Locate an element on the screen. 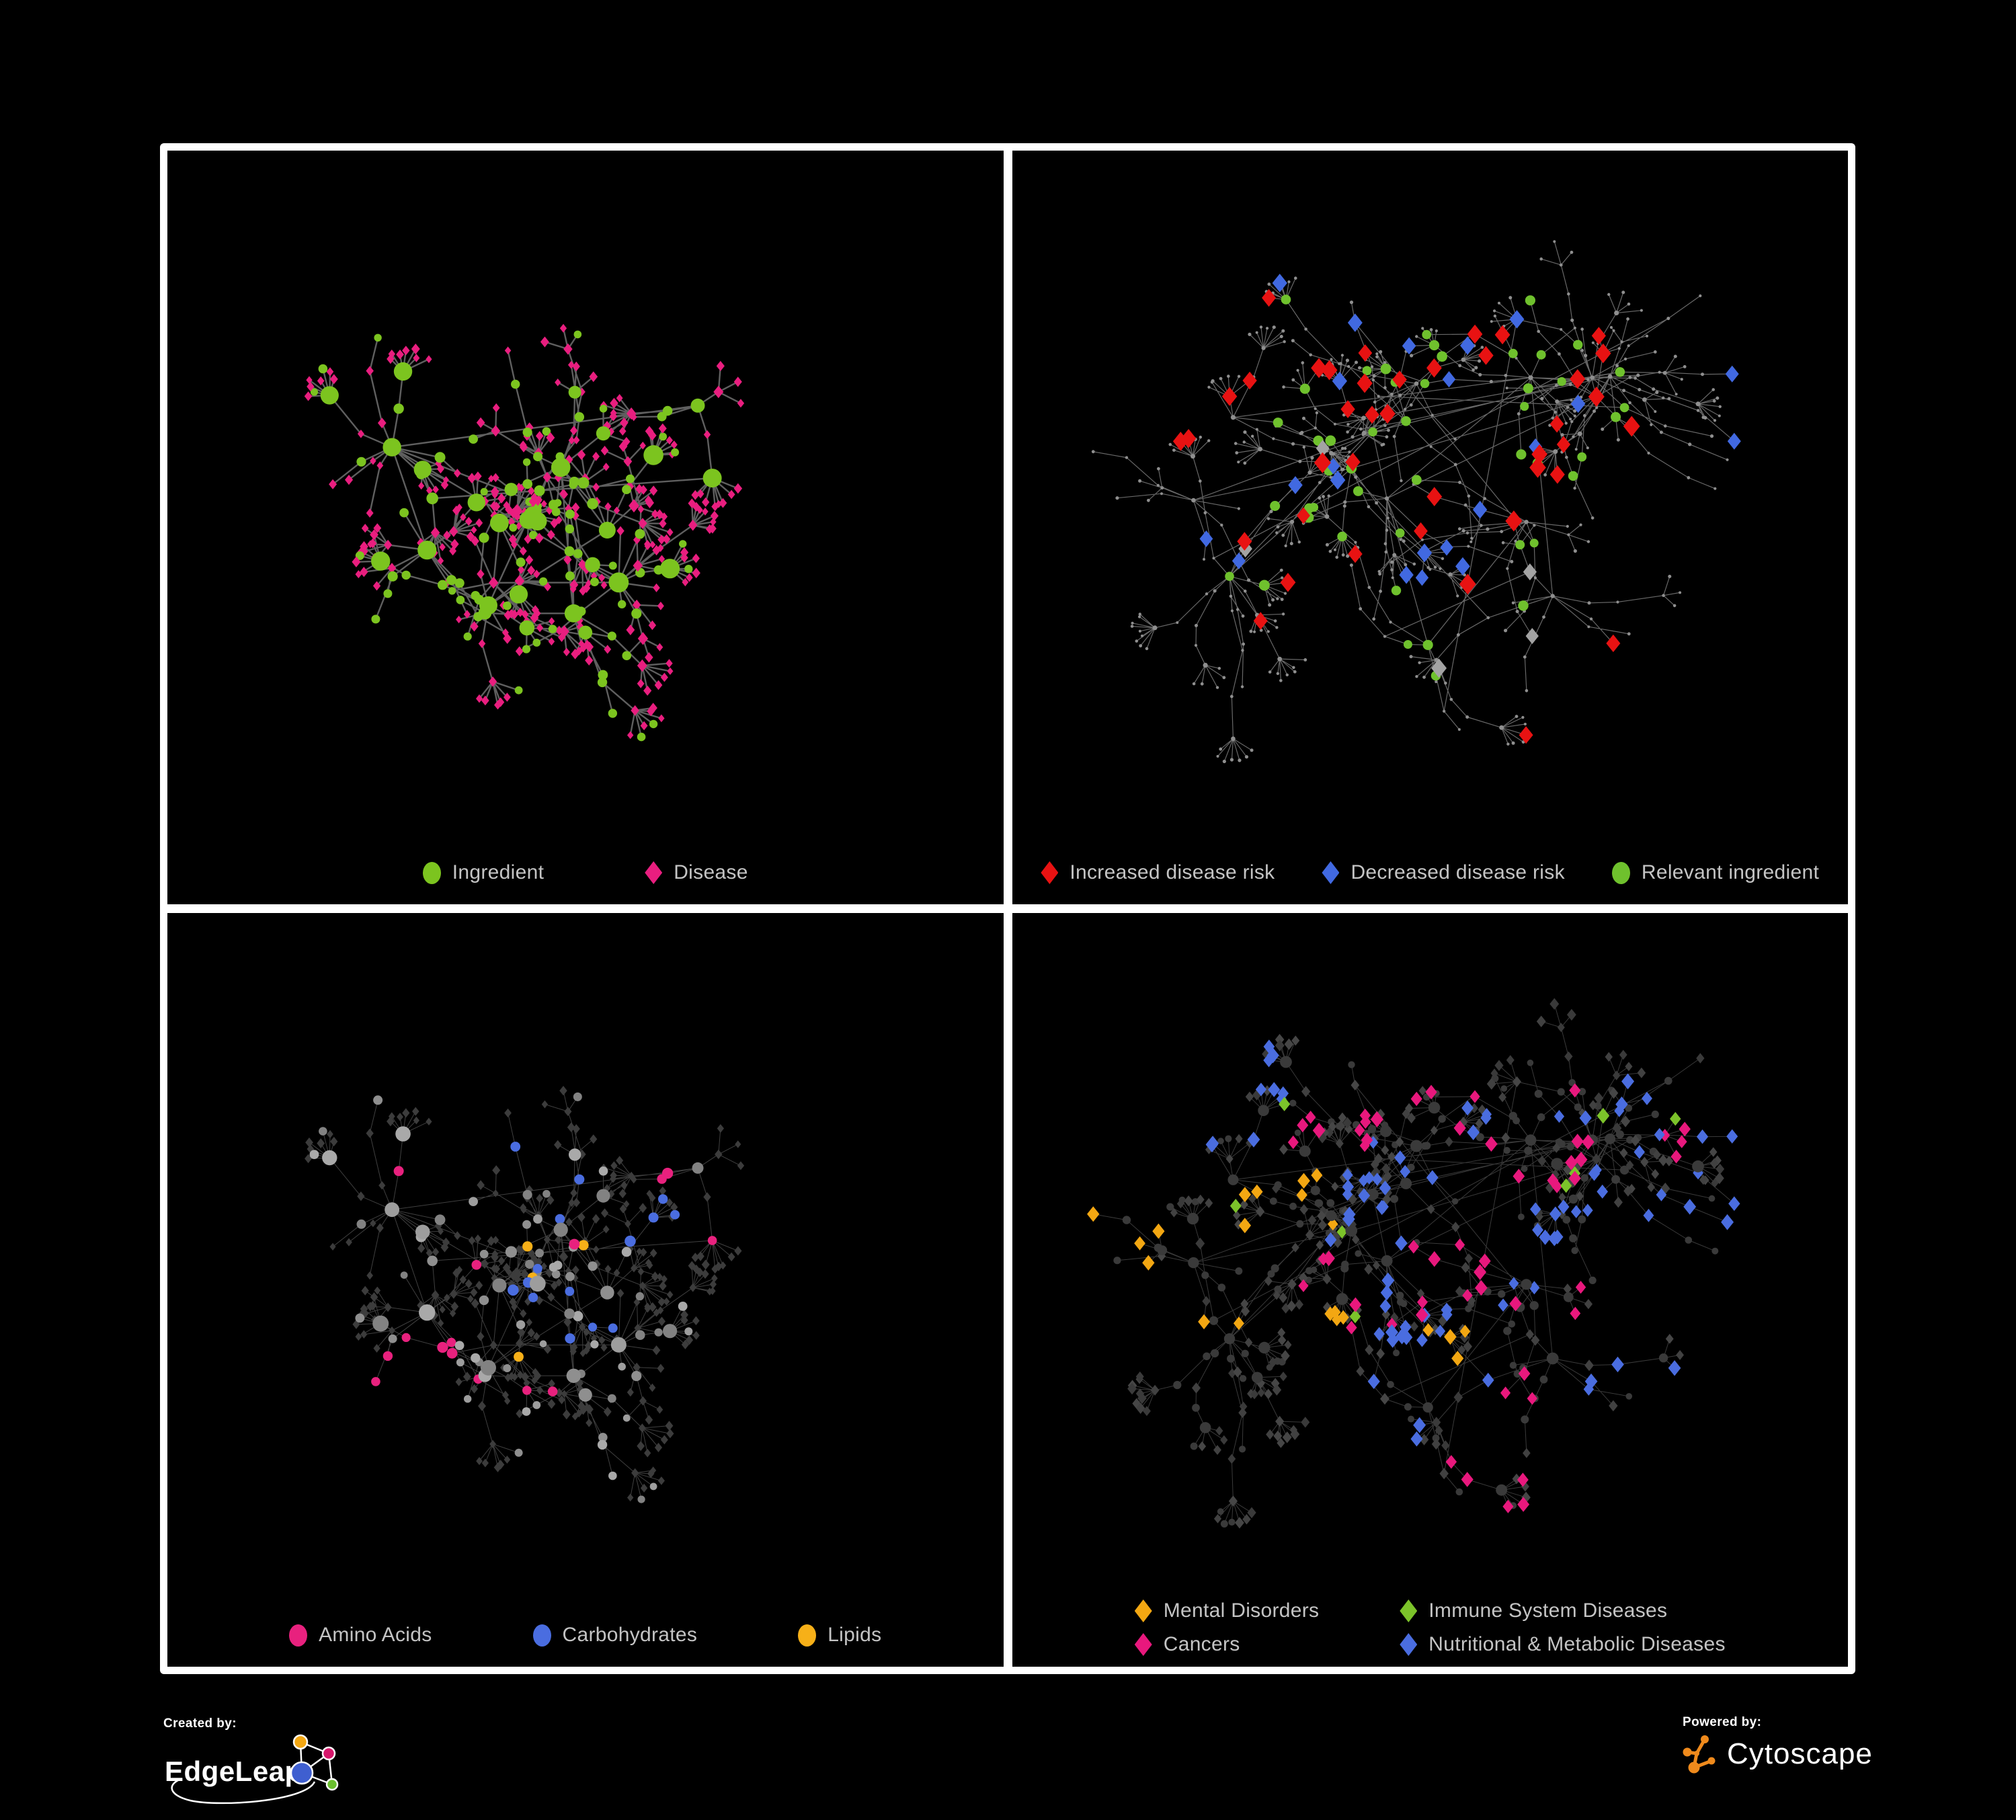 The height and width of the screenshot is (1820, 2016). edgeleap-logo: EdgeLeap is located at coordinates (252, 1769).